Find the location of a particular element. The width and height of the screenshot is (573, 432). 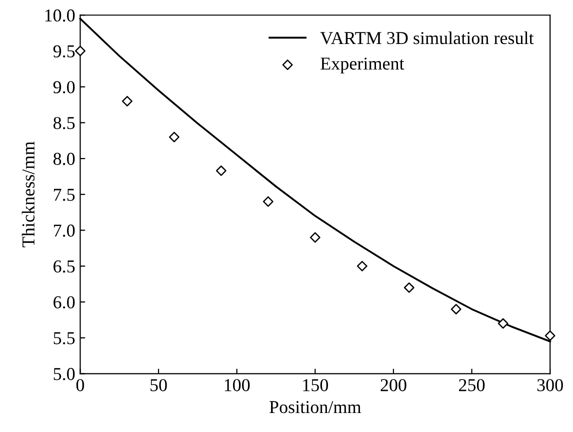

x-tick-label: 150 is located at coordinates (315, 385).